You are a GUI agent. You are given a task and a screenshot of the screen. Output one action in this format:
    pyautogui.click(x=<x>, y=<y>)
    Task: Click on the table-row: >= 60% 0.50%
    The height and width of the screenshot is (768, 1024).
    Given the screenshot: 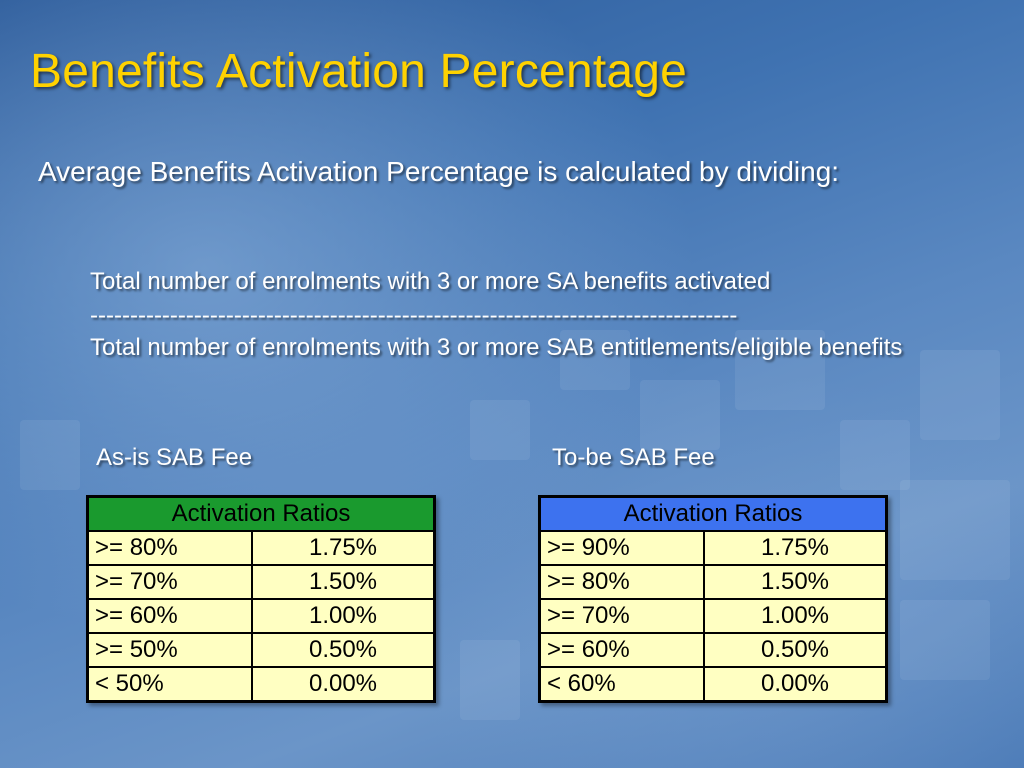 What is the action you would take?
    pyautogui.click(x=713, y=650)
    